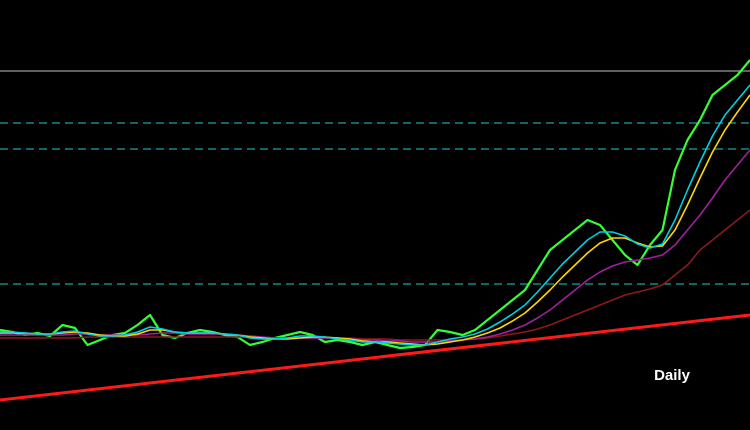 The image size is (750, 430). What do you see at coordinates (672, 375) in the screenshot?
I see `timeframe-label: Daily` at bounding box center [672, 375].